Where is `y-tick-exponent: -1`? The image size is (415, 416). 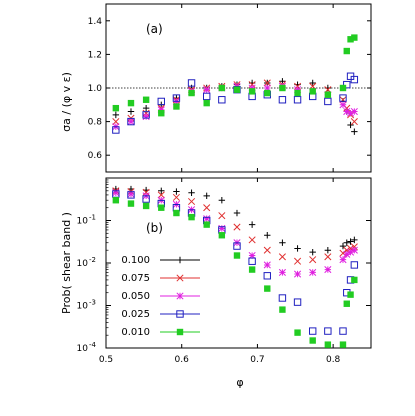 y-tick-exponent: -1 is located at coordinates (92, 218).